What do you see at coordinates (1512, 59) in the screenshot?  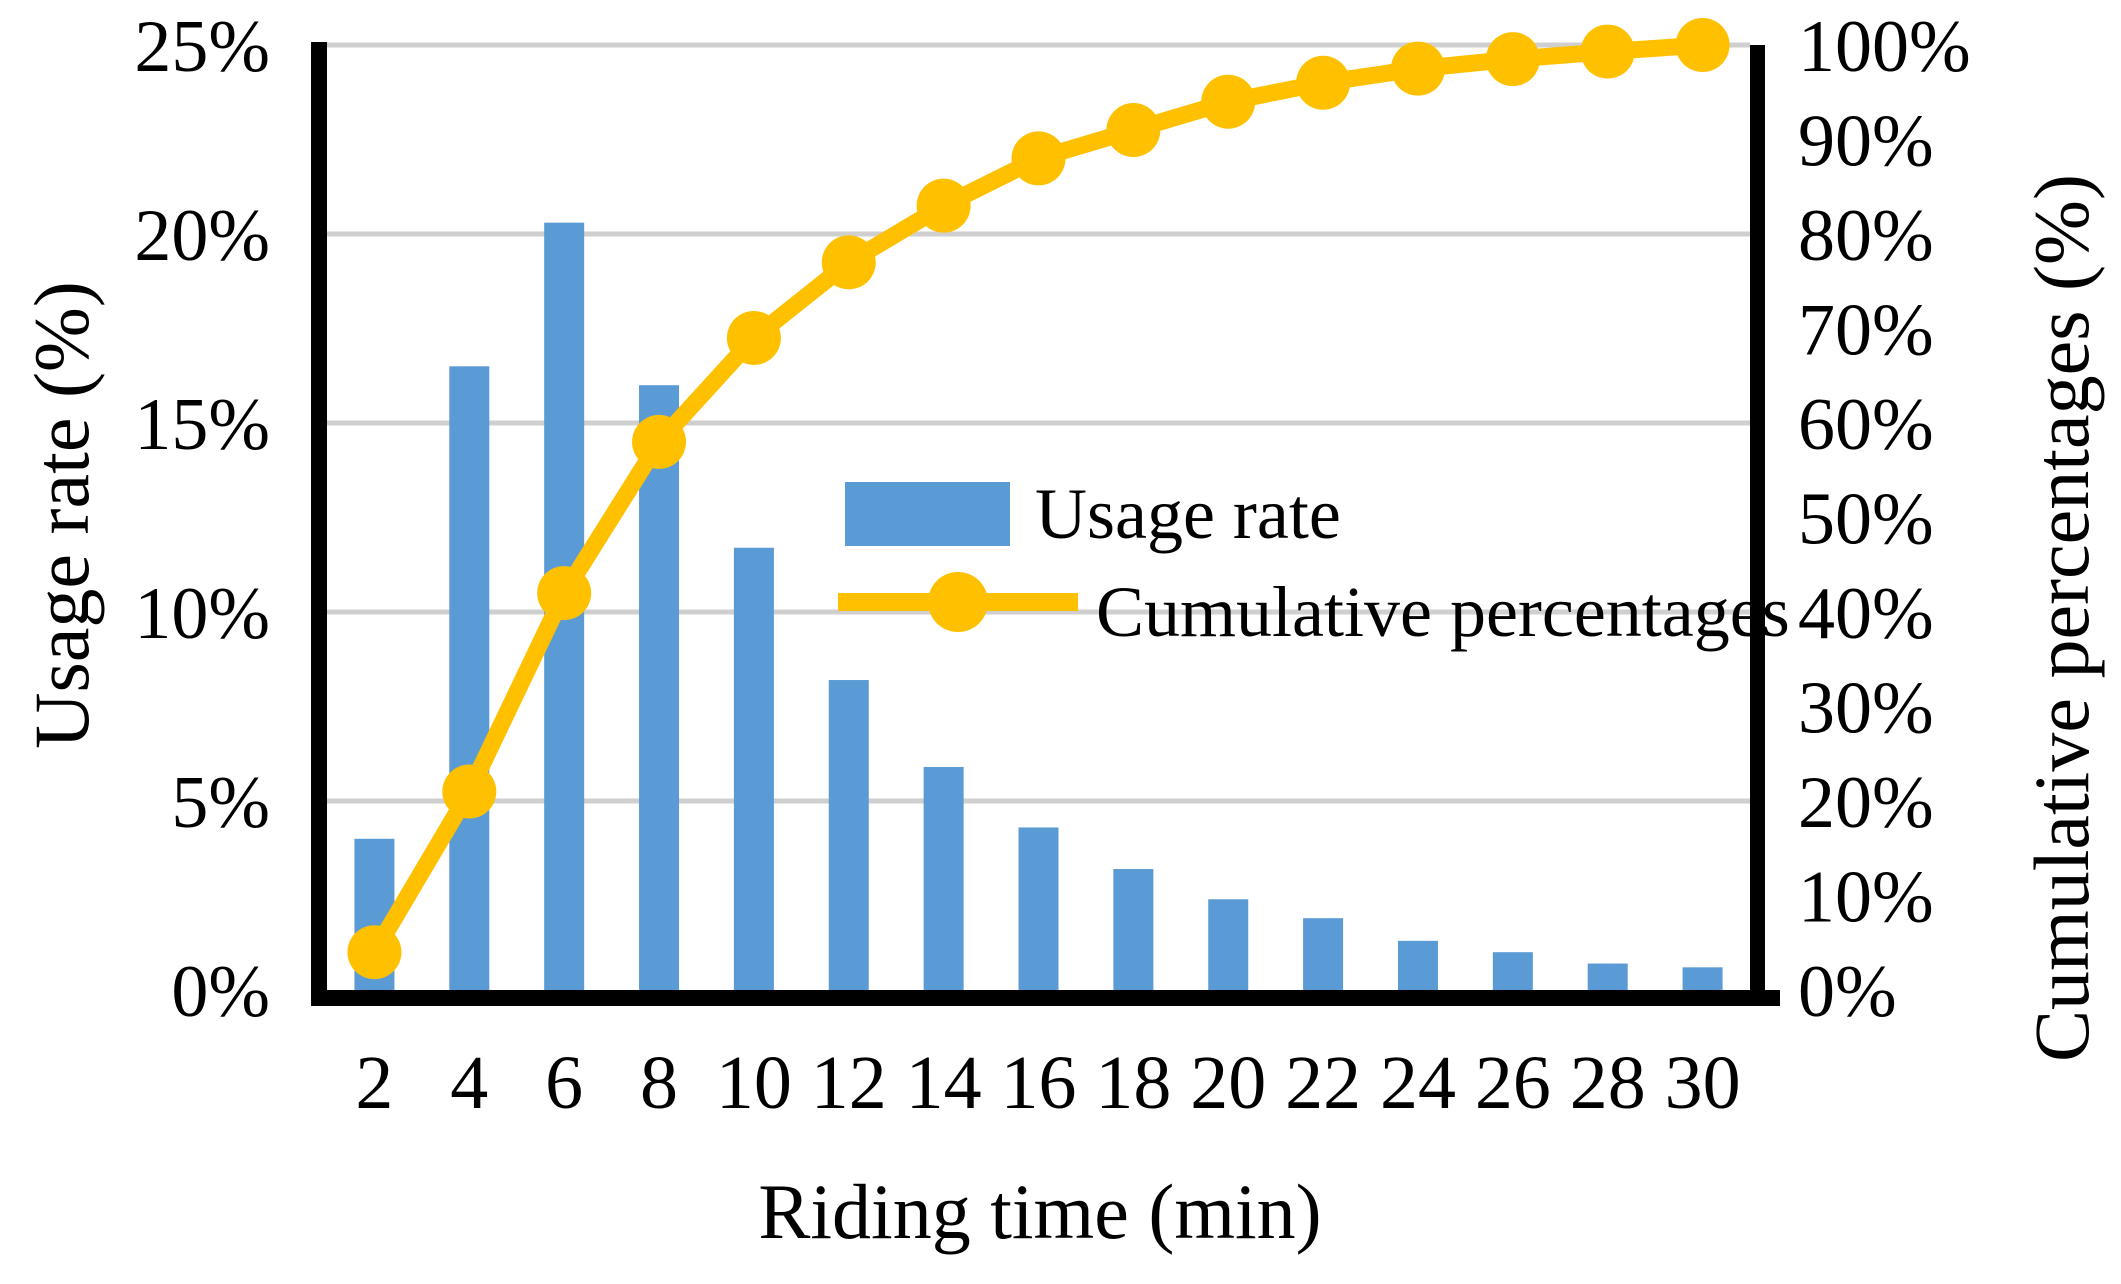 I see `cumulative-marker-26min` at bounding box center [1512, 59].